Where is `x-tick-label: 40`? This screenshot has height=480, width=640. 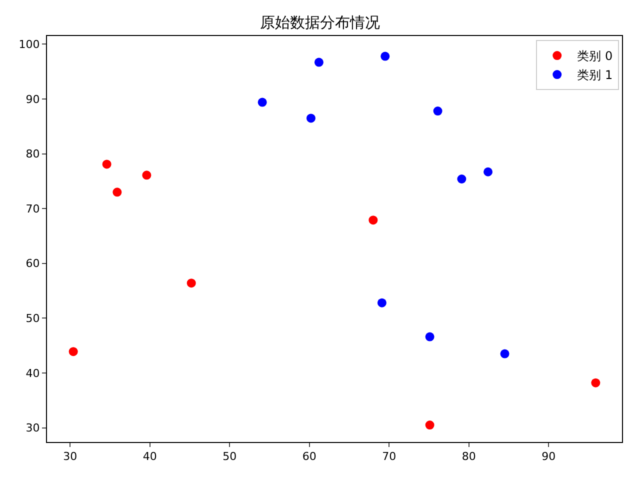
x-tick-label: 40 is located at coordinates (149, 457).